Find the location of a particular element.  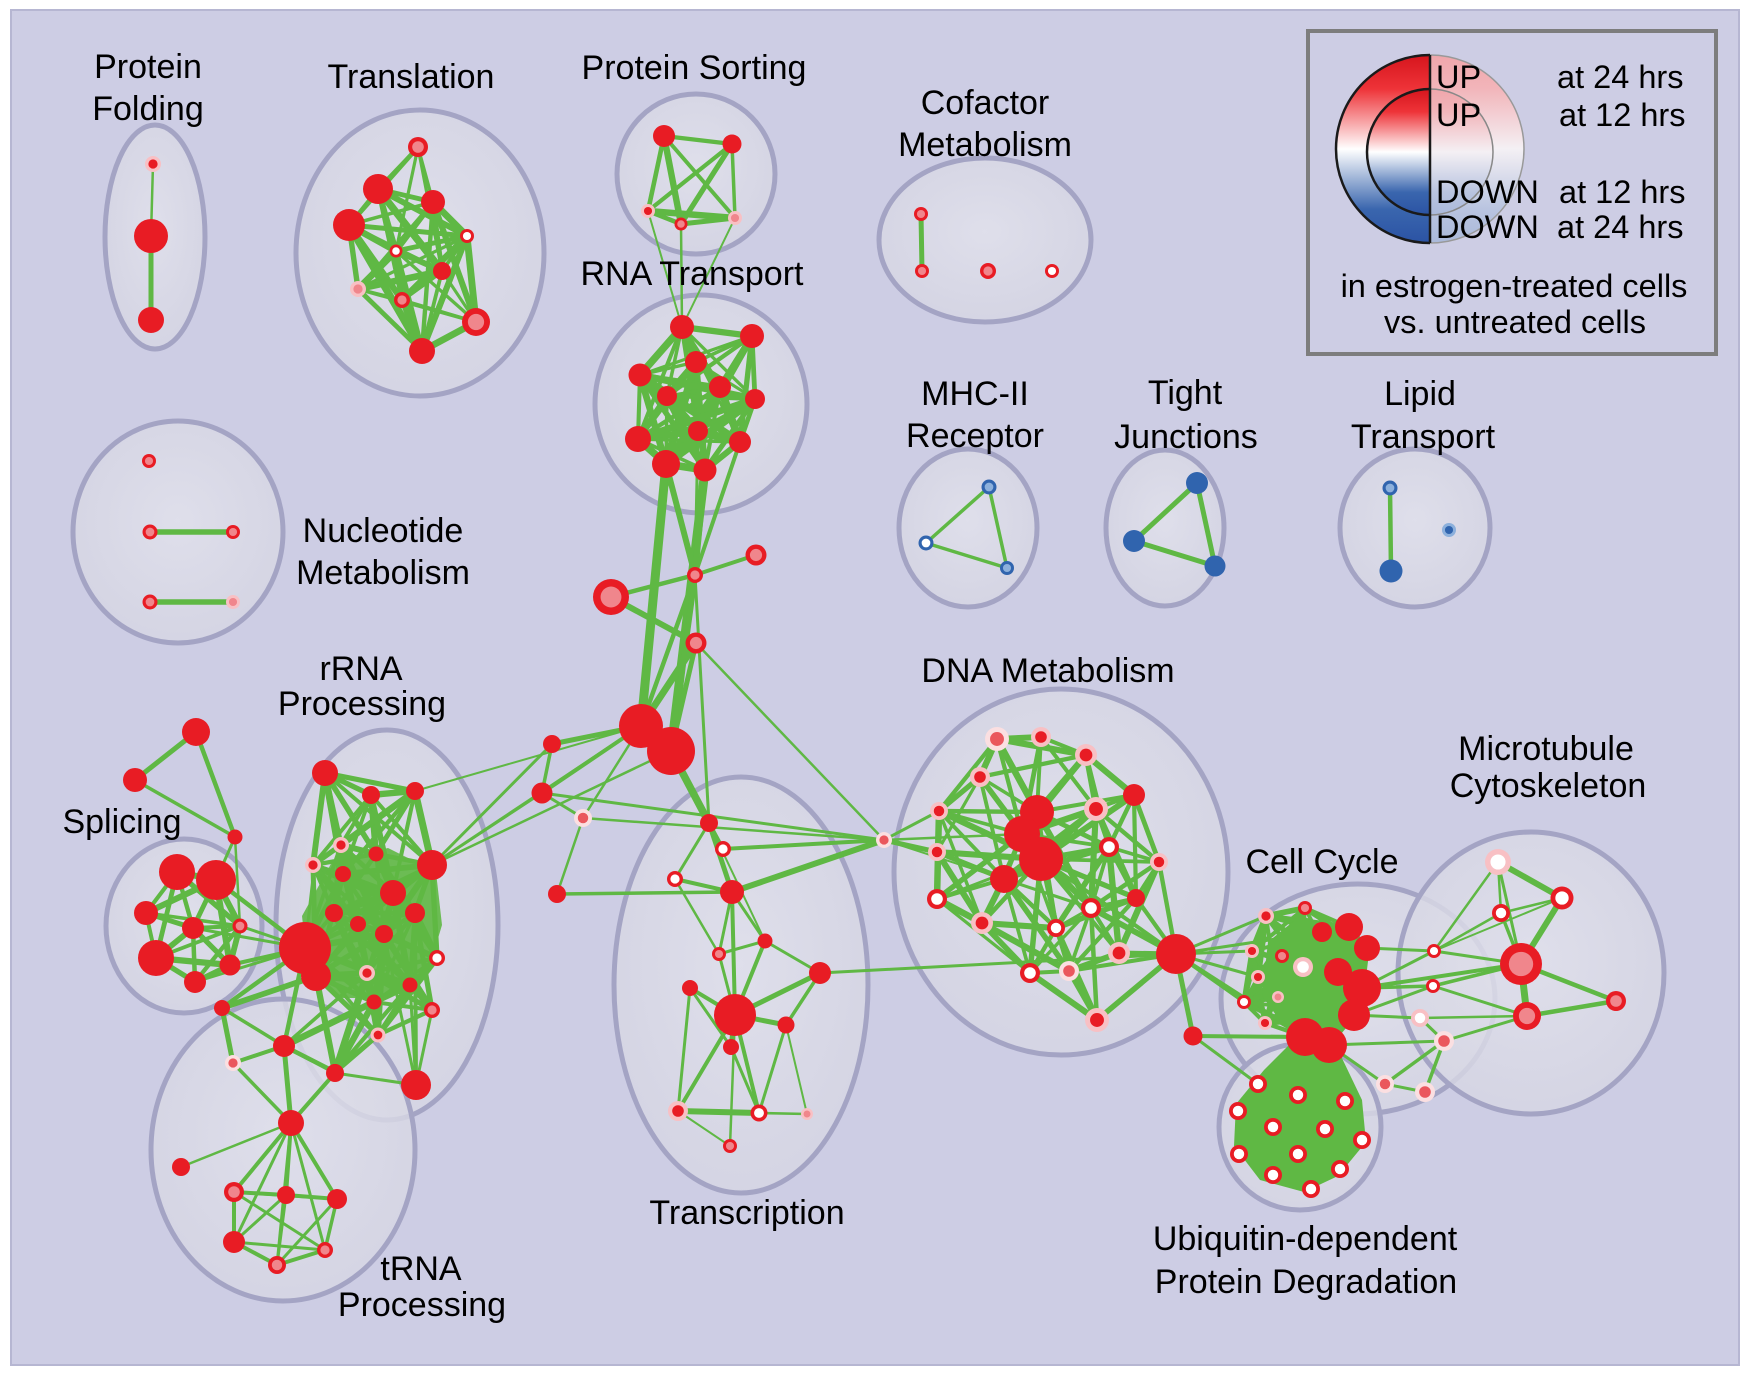

svg-text: Microtubule is located at coordinates (1546, 749).